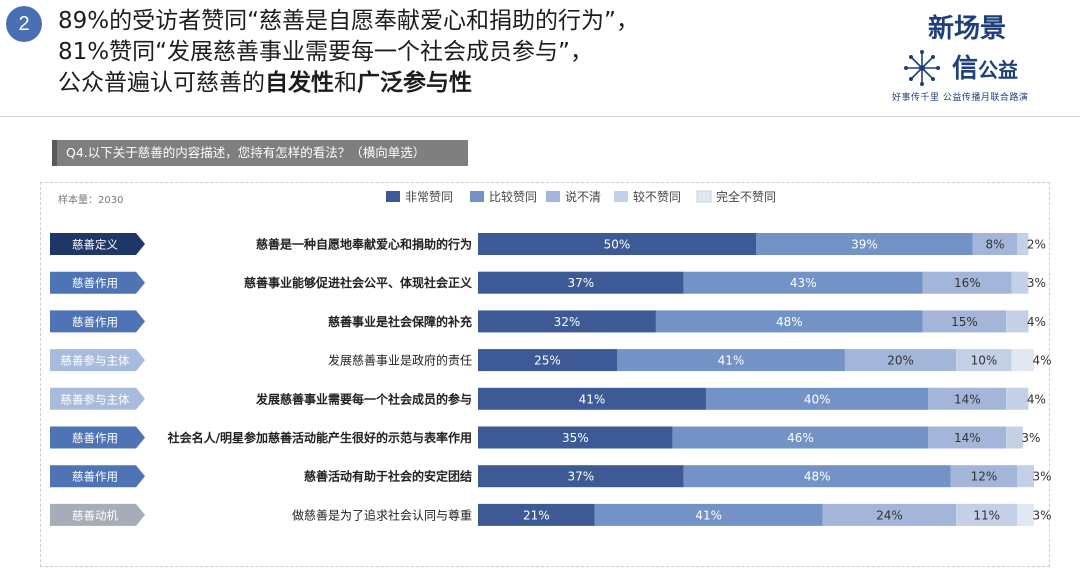 This screenshot has width=1080, height=572. I want to click on header-divider, so click(540, 116).